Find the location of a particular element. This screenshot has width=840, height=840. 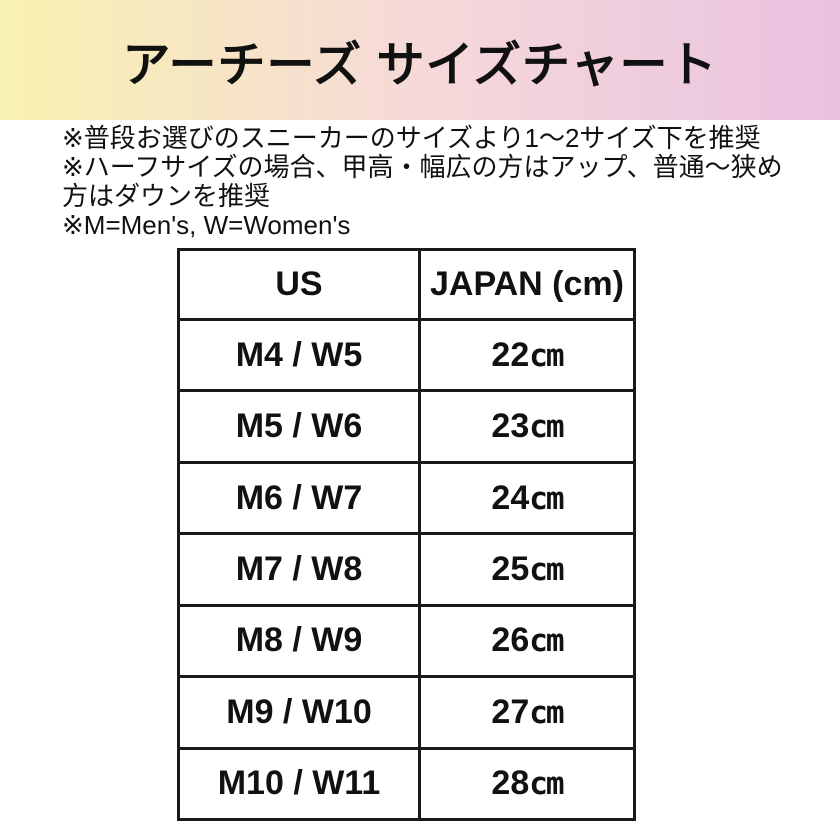

table-row: M7 / W8 25cm is located at coordinates (406, 569).